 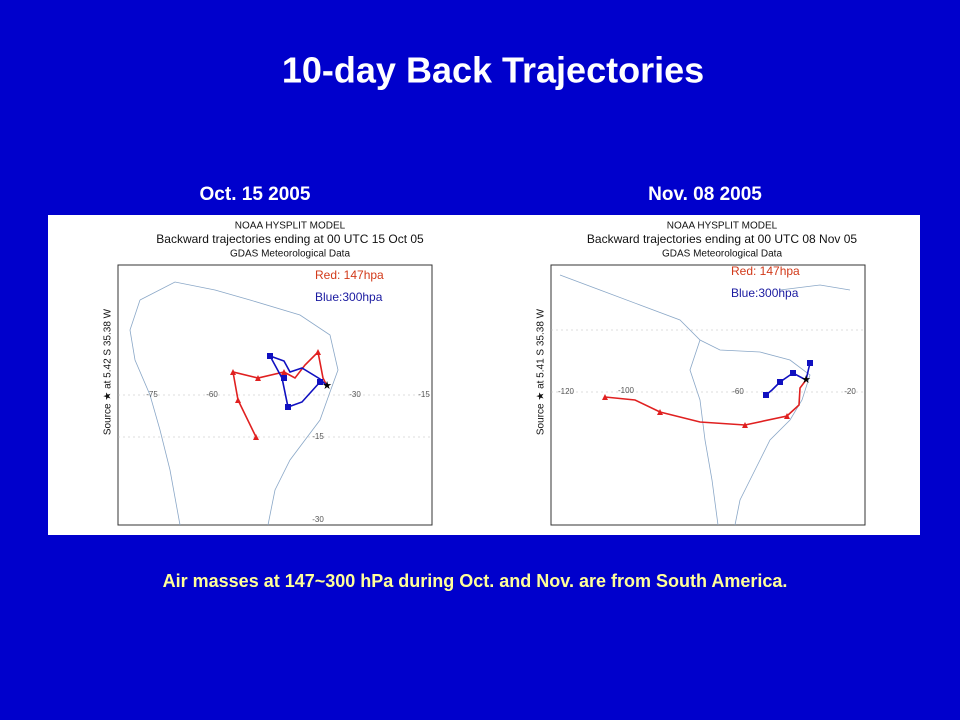 I want to click on lat-label: -15, so click(x=318, y=436).